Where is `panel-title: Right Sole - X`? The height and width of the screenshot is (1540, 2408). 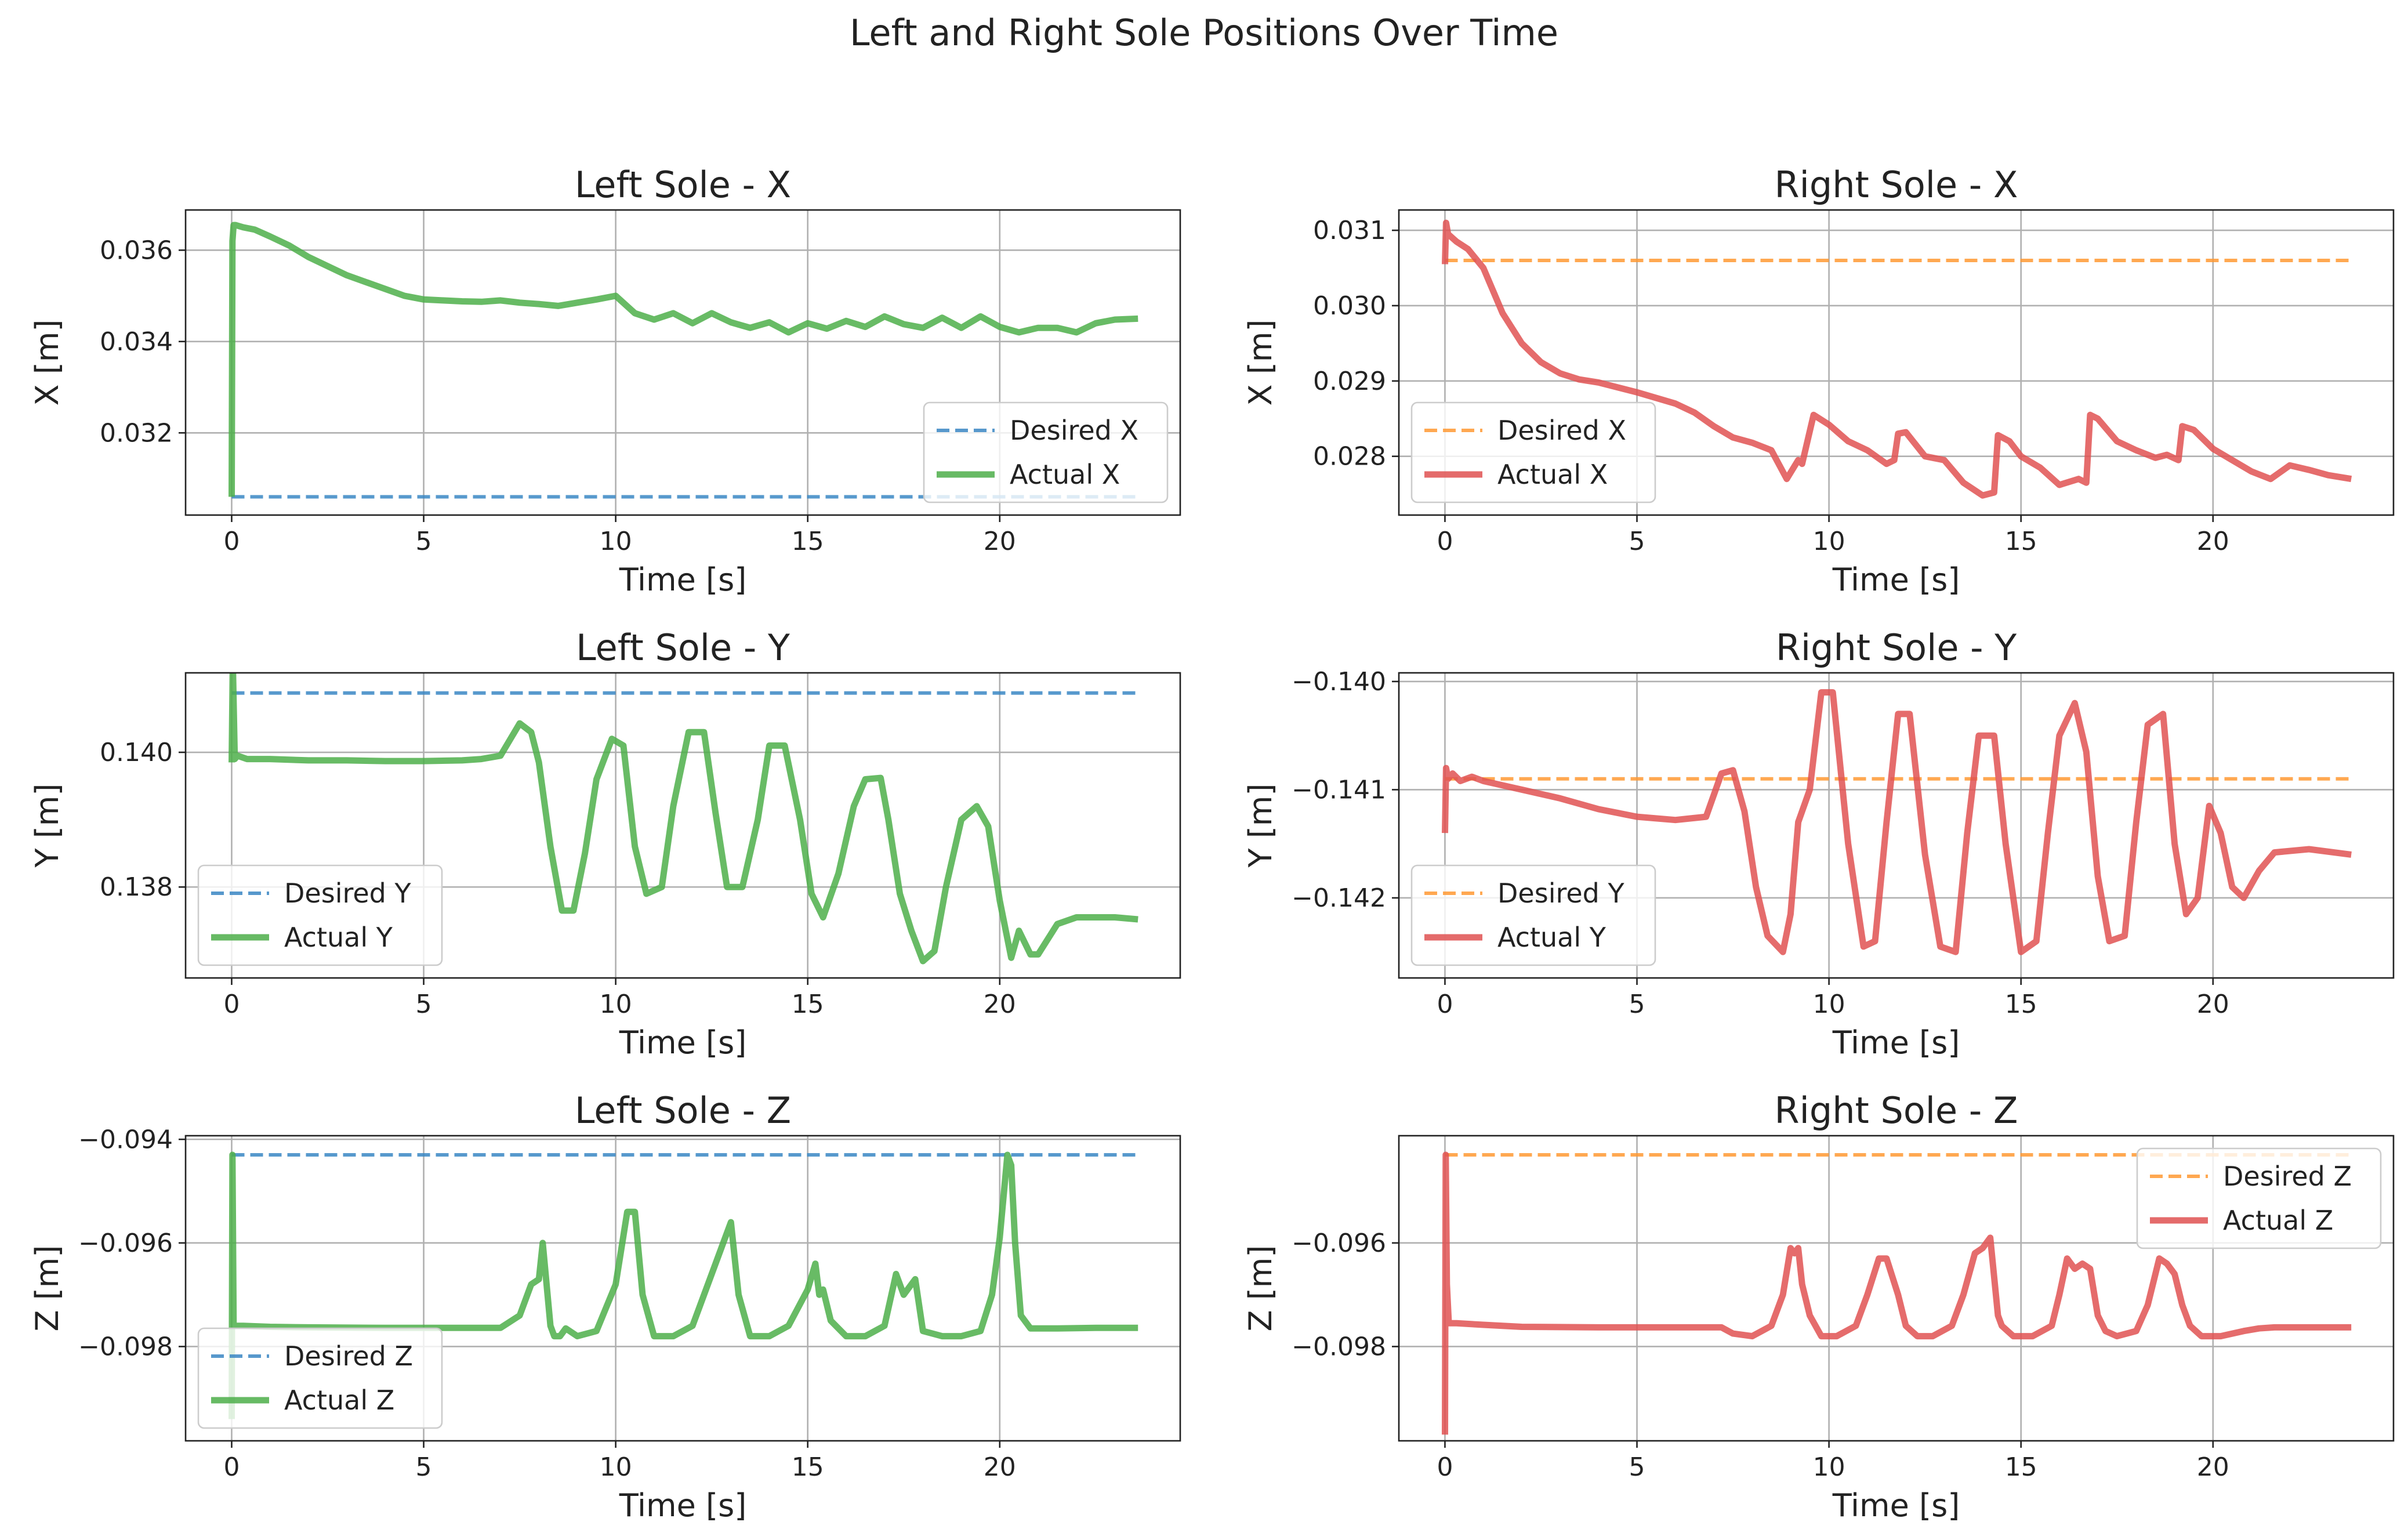 panel-title: Right Sole - X is located at coordinates (1896, 185).